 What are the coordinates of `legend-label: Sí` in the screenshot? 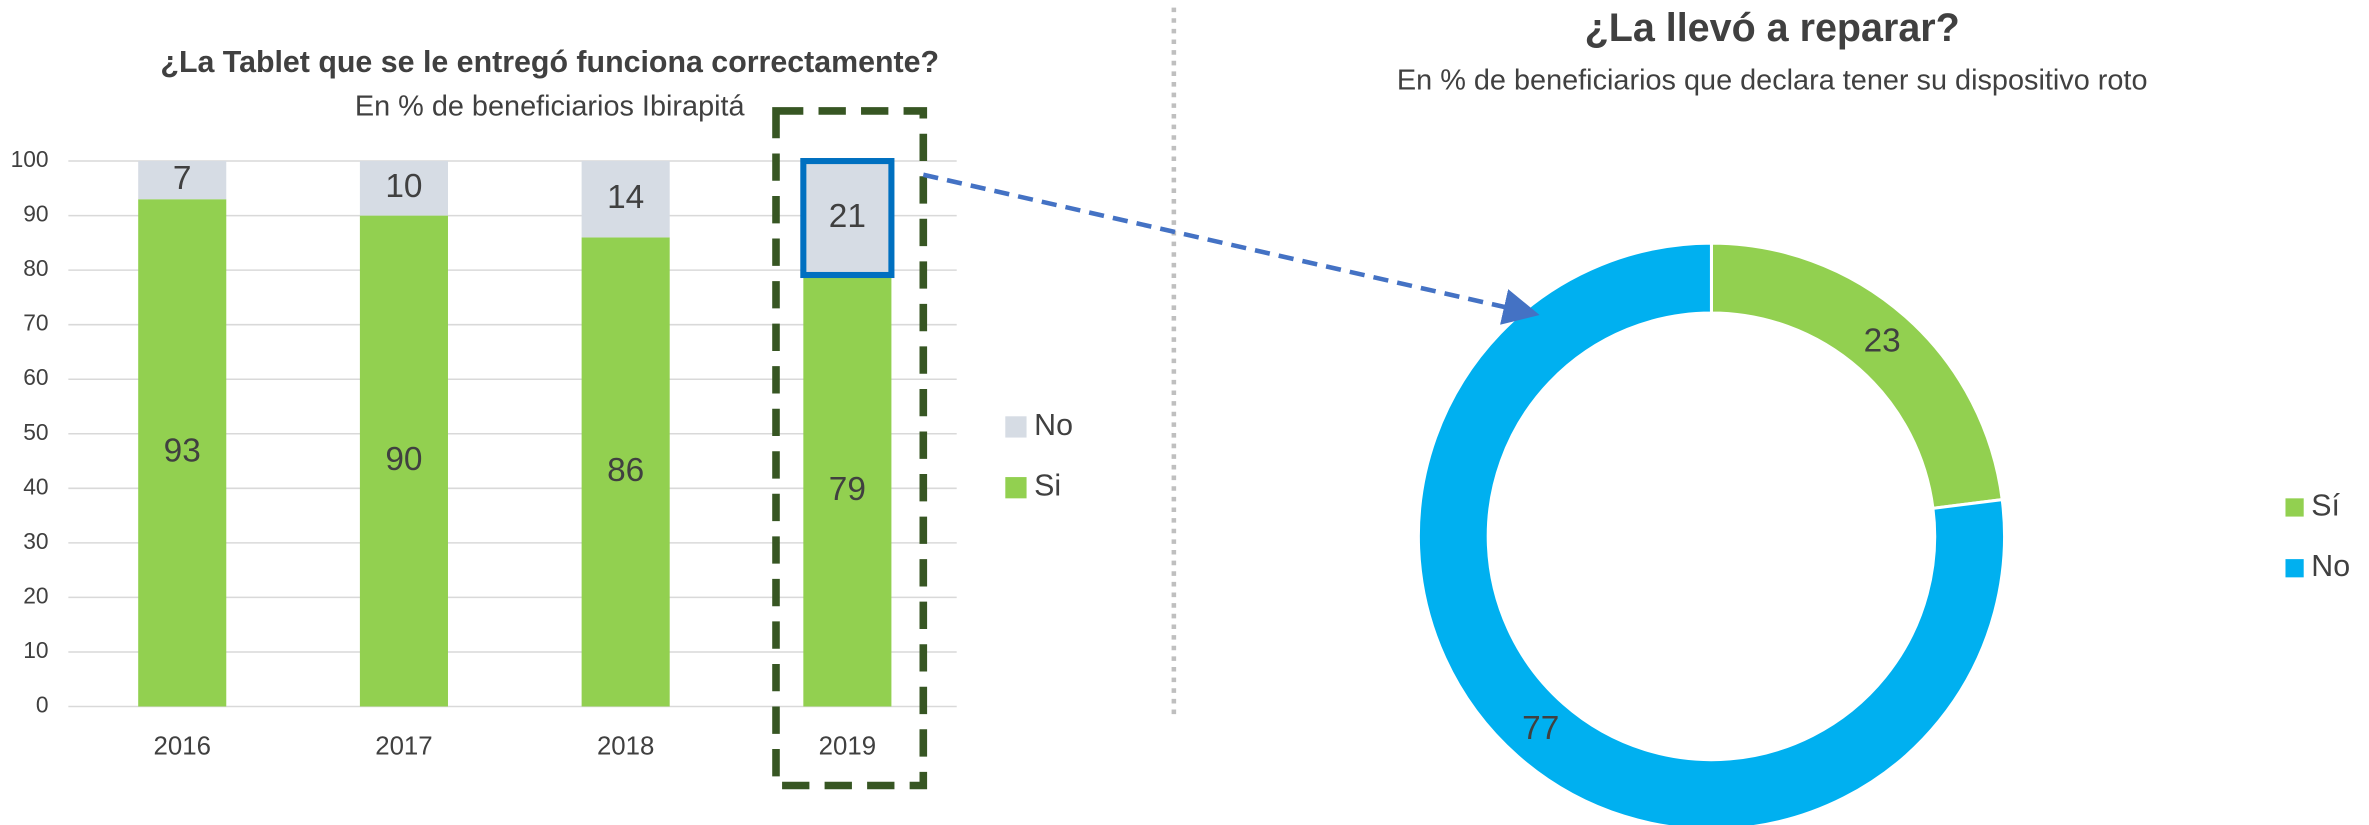 It's located at (2325, 505).